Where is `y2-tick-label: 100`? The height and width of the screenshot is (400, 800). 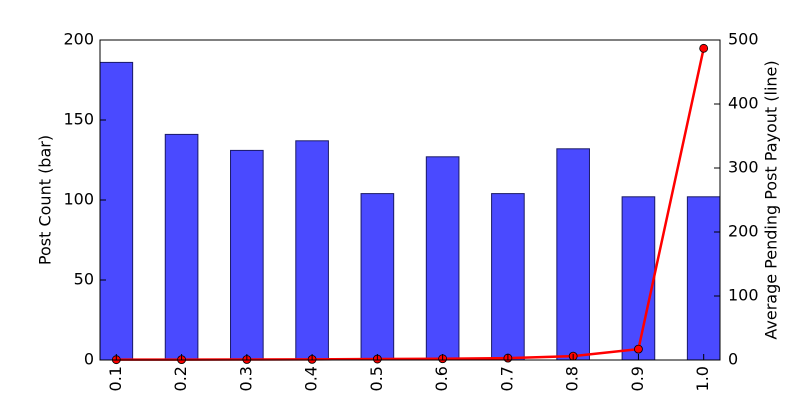 y2-tick-label: 100 is located at coordinates (743, 295).